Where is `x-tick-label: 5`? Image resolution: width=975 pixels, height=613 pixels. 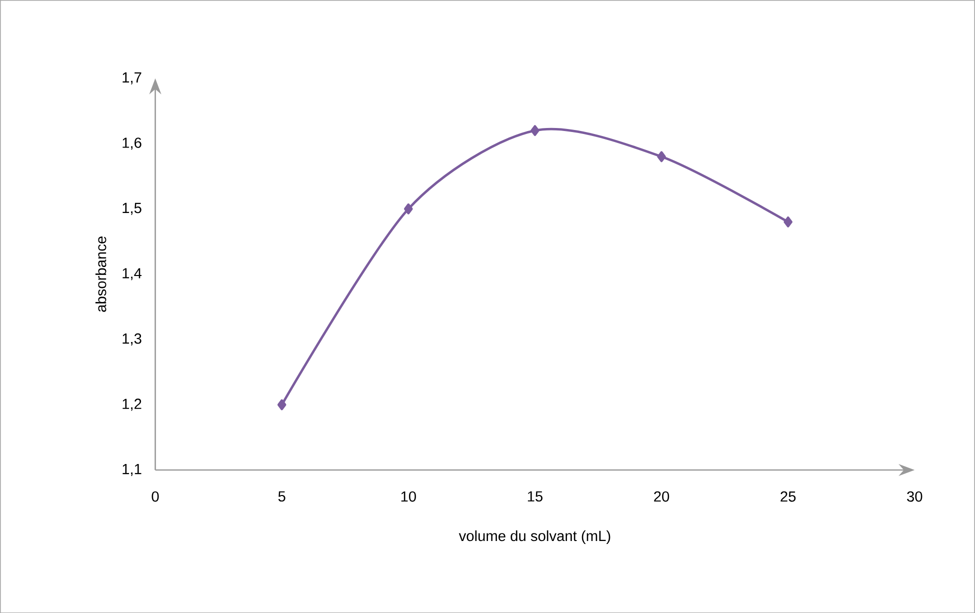
x-tick-label: 5 is located at coordinates (282, 496).